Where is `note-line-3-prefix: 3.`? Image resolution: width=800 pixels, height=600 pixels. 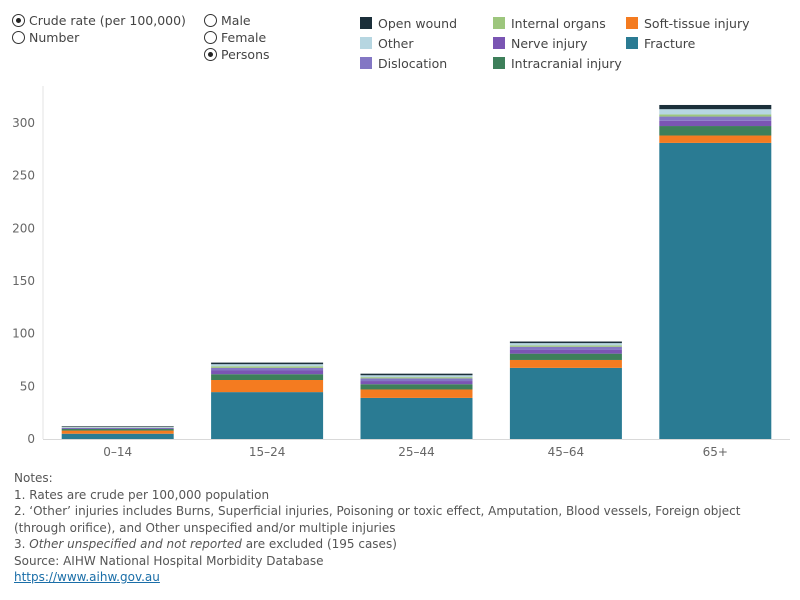 note-line-3-prefix: 3. is located at coordinates (22, 544).